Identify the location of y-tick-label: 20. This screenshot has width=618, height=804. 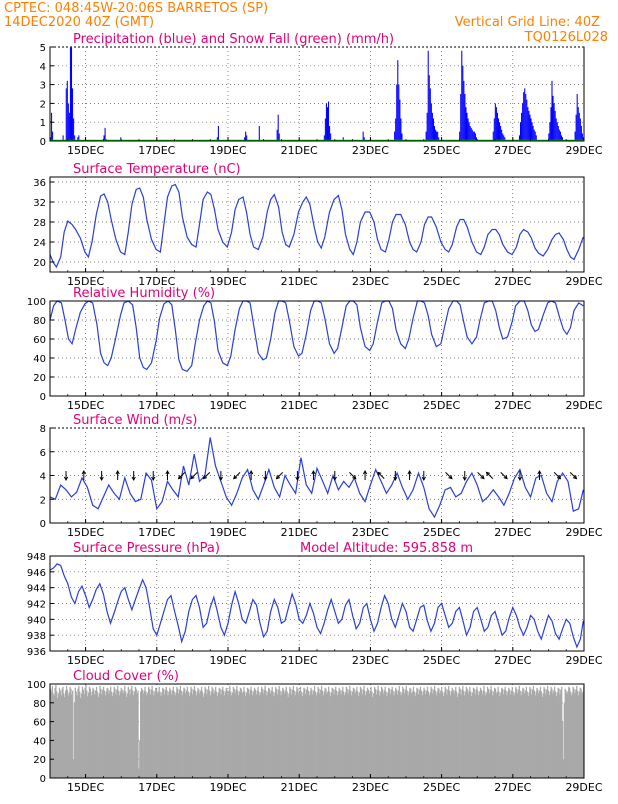
(39, 378).